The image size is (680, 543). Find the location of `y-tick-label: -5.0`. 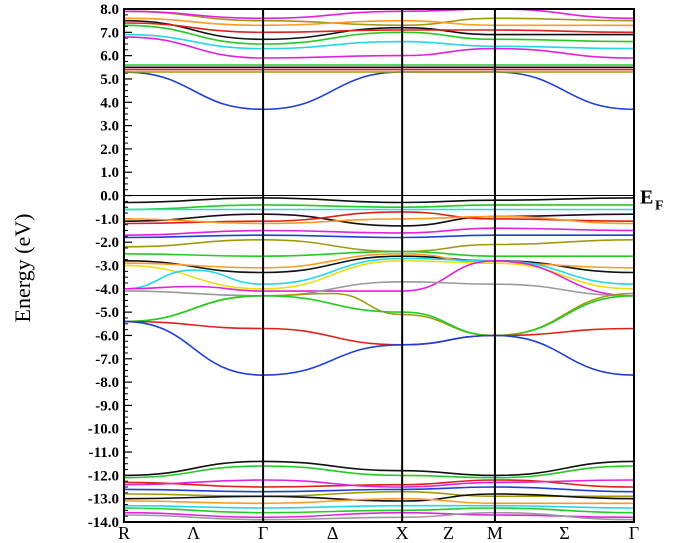

y-tick-label: -5.0 is located at coordinates (107, 313).